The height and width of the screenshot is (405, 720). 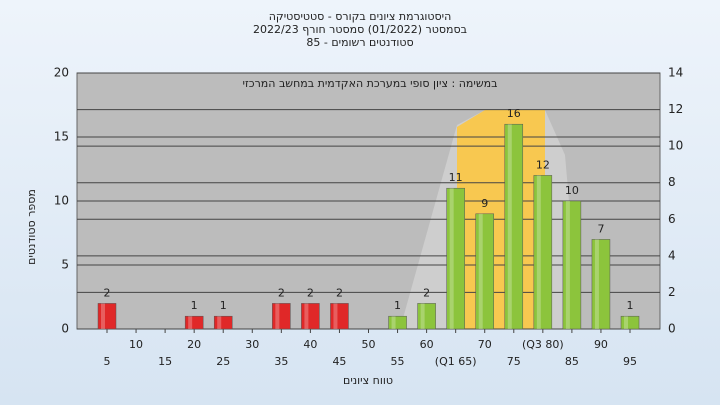 What do you see at coordinates (61, 73) in the screenshot?
I see `y-tick-label: 20` at bounding box center [61, 73].